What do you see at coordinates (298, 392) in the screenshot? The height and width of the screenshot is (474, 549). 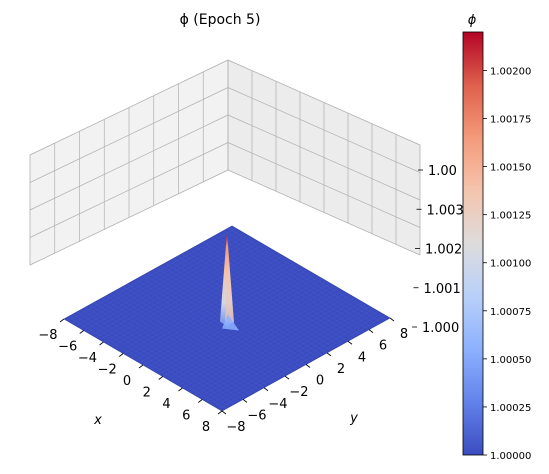 I see `y-tick-label: −2` at bounding box center [298, 392].